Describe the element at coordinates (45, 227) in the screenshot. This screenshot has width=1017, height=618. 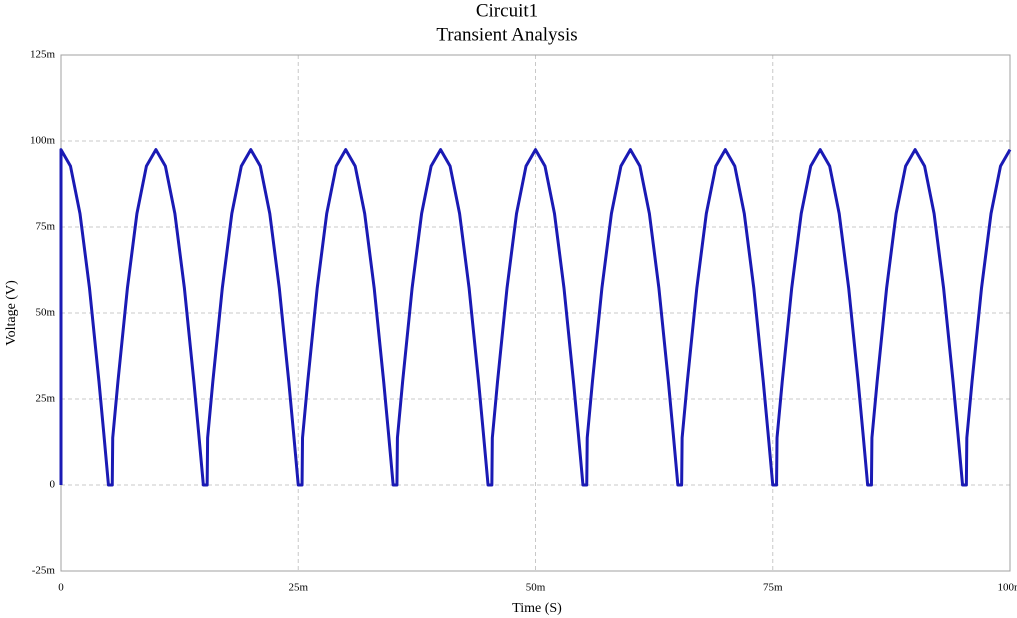
I see `y-tick-label: 75m` at that location.